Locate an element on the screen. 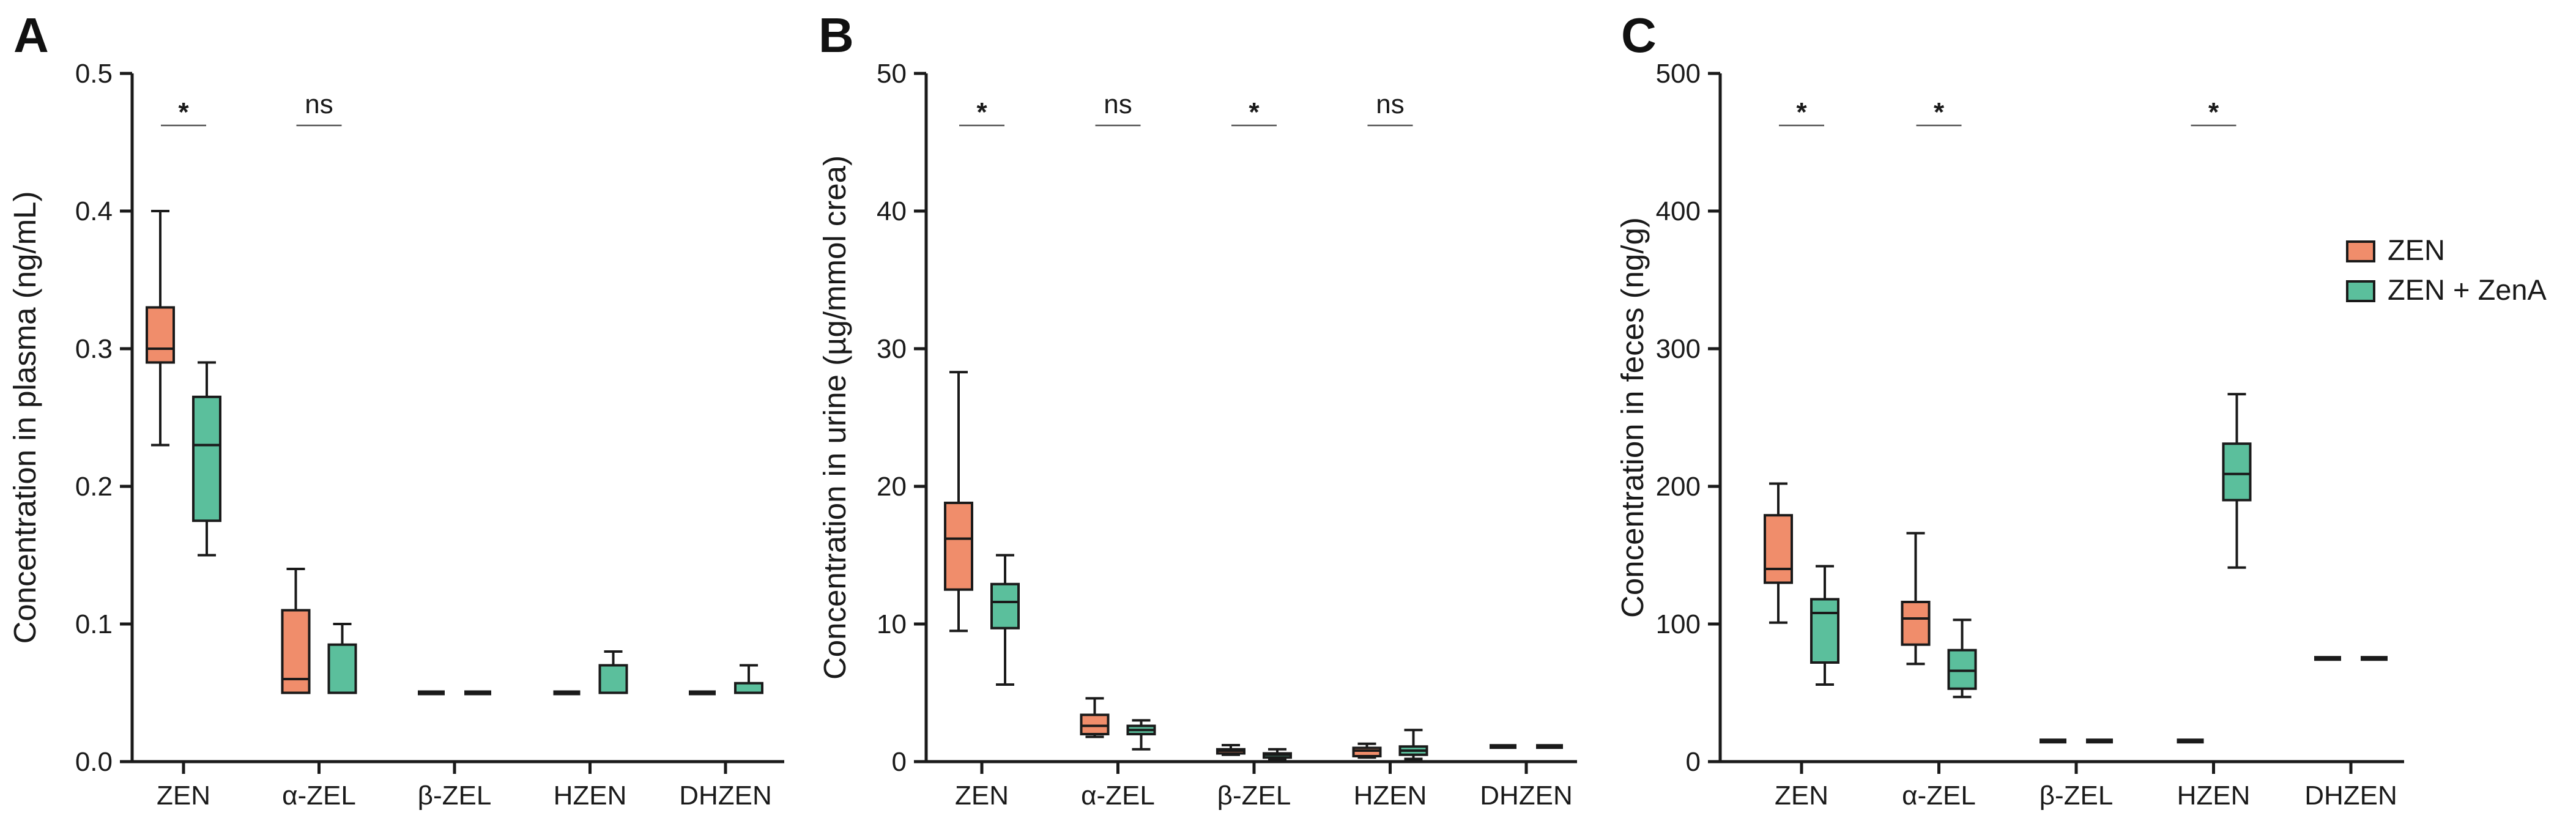 The image size is (2576, 832). y-tick-label: 0.2 is located at coordinates (94, 487).